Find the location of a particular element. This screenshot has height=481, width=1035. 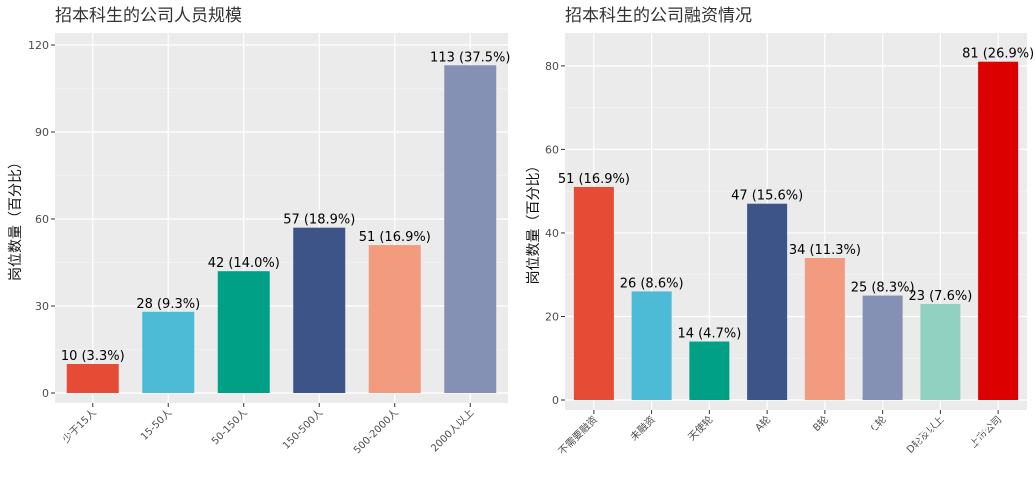

data-label: 47 (15.6%) is located at coordinates (767, 196).